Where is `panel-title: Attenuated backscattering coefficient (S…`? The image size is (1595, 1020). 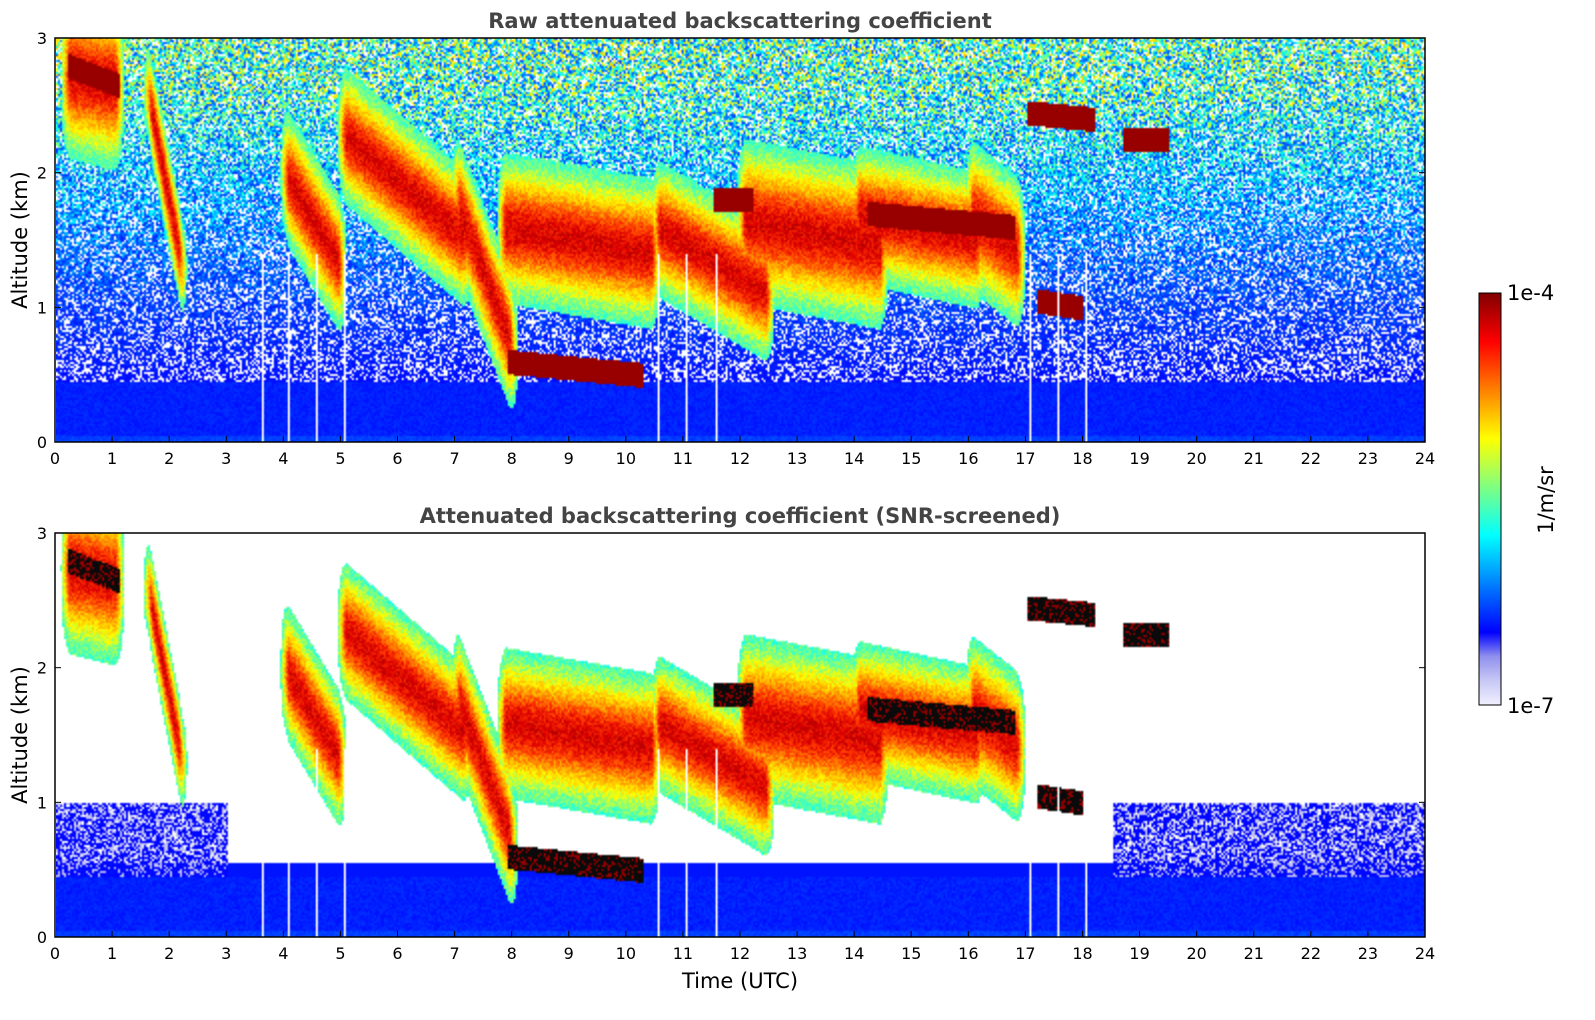 panel-title: Attenuated backscattering coefficient (S… is located at coordinates (740, 516).